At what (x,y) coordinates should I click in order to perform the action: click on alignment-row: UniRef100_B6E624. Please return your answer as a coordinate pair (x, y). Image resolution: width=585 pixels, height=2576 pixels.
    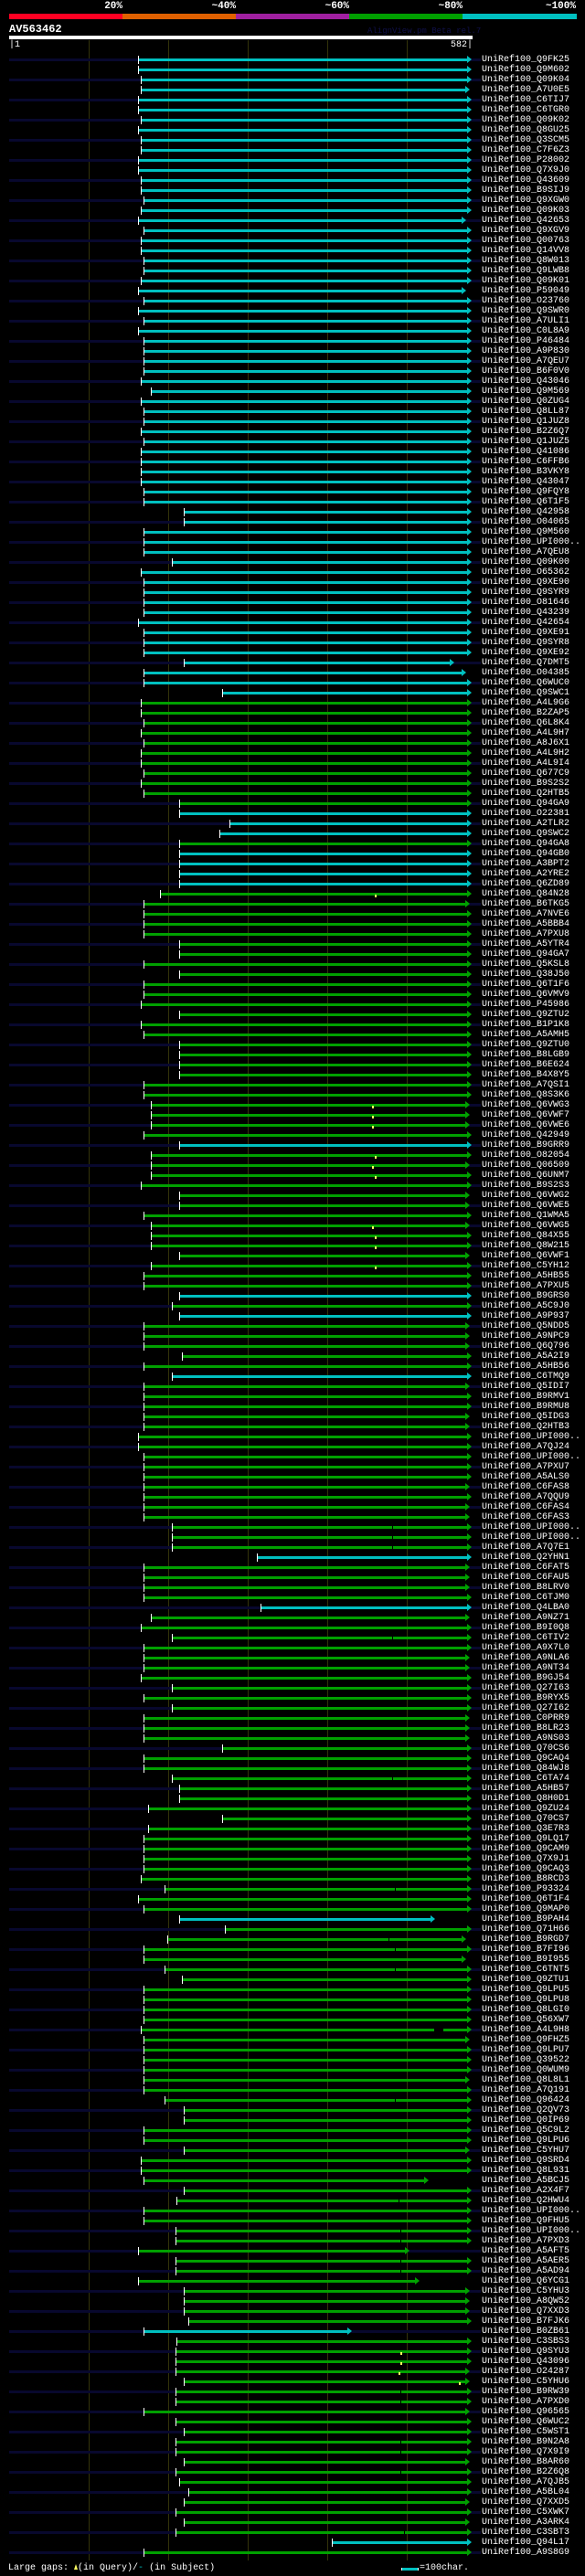
    Looking at the image, I should click on (293, 1065).